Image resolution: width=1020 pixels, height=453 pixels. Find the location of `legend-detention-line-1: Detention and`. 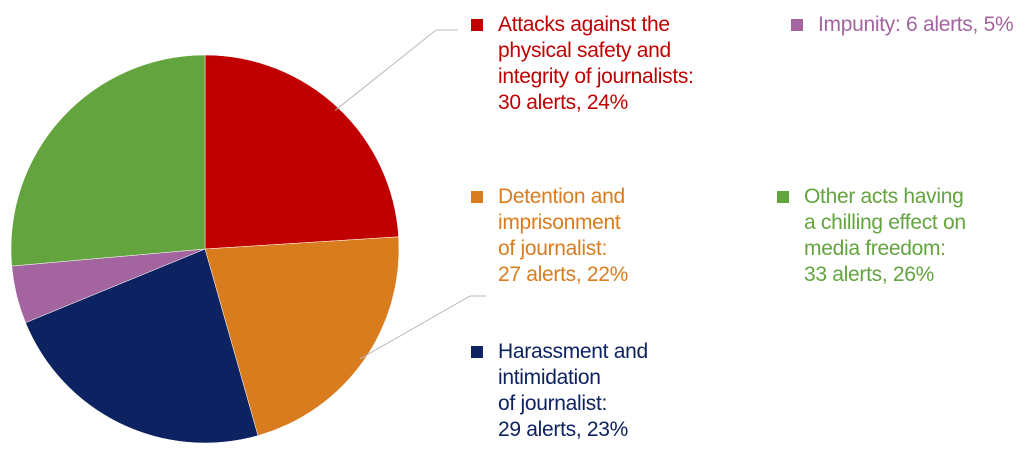

legend-detention-line-1: Detention and is located at coordinates (561, 196).